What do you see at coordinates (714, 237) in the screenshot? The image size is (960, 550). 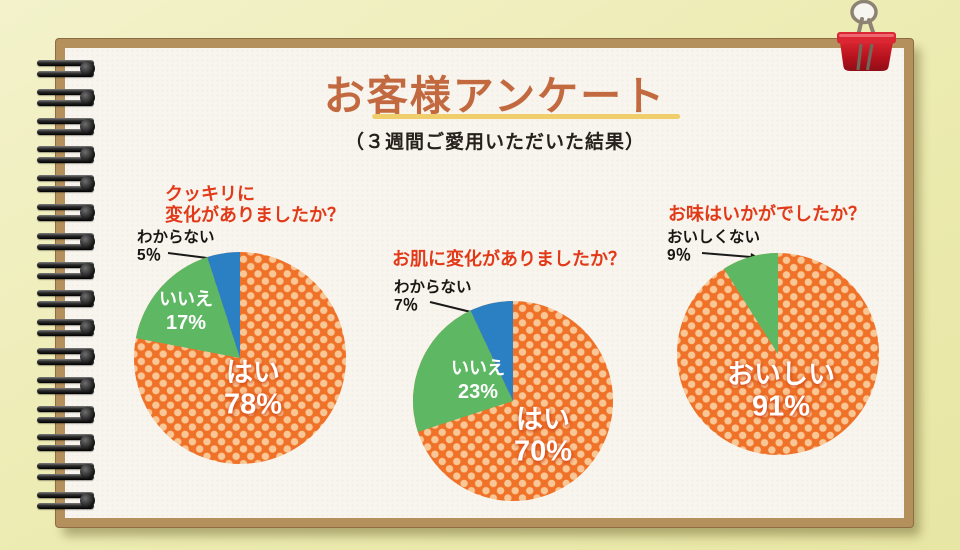 I see `callout-label: おいしくない` at bounding box center [714, 237].